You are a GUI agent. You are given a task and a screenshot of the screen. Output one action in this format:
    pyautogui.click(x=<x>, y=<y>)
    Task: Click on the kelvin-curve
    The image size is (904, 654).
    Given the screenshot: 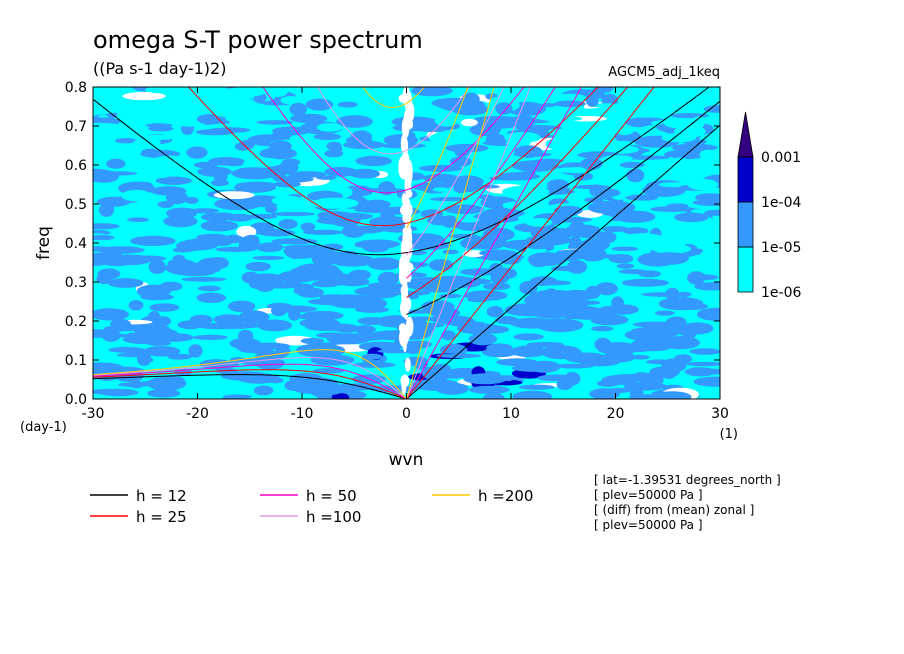 What is the action you would take?
    pyautogui.click(x=468, y=243)
    